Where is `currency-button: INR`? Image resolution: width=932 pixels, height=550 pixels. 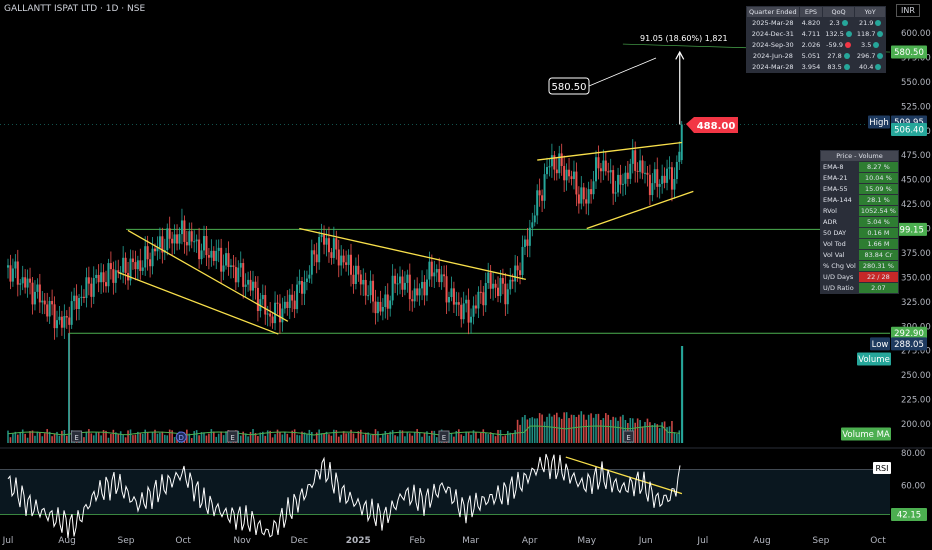
currency-button: INR is located at coordinates (908, 10).